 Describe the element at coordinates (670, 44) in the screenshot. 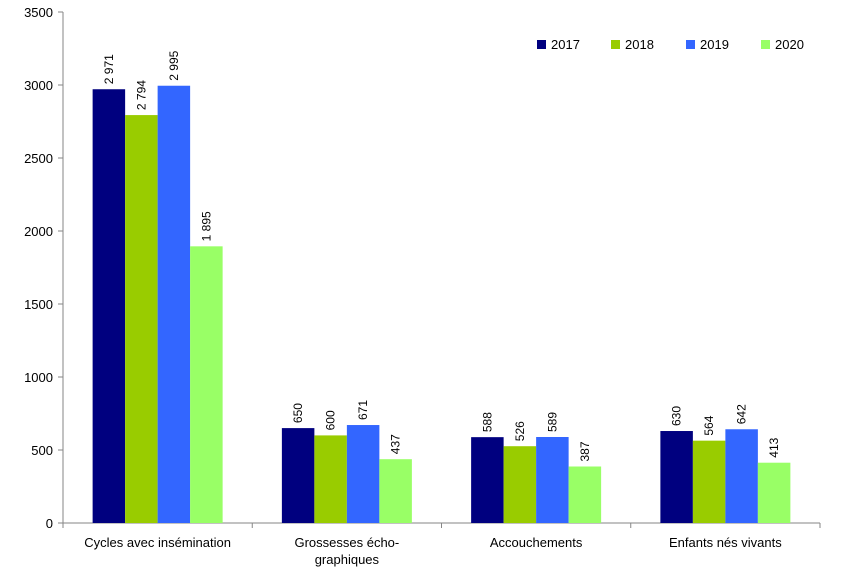

I see `legend: 2017 2018 2019 2020` at that location.